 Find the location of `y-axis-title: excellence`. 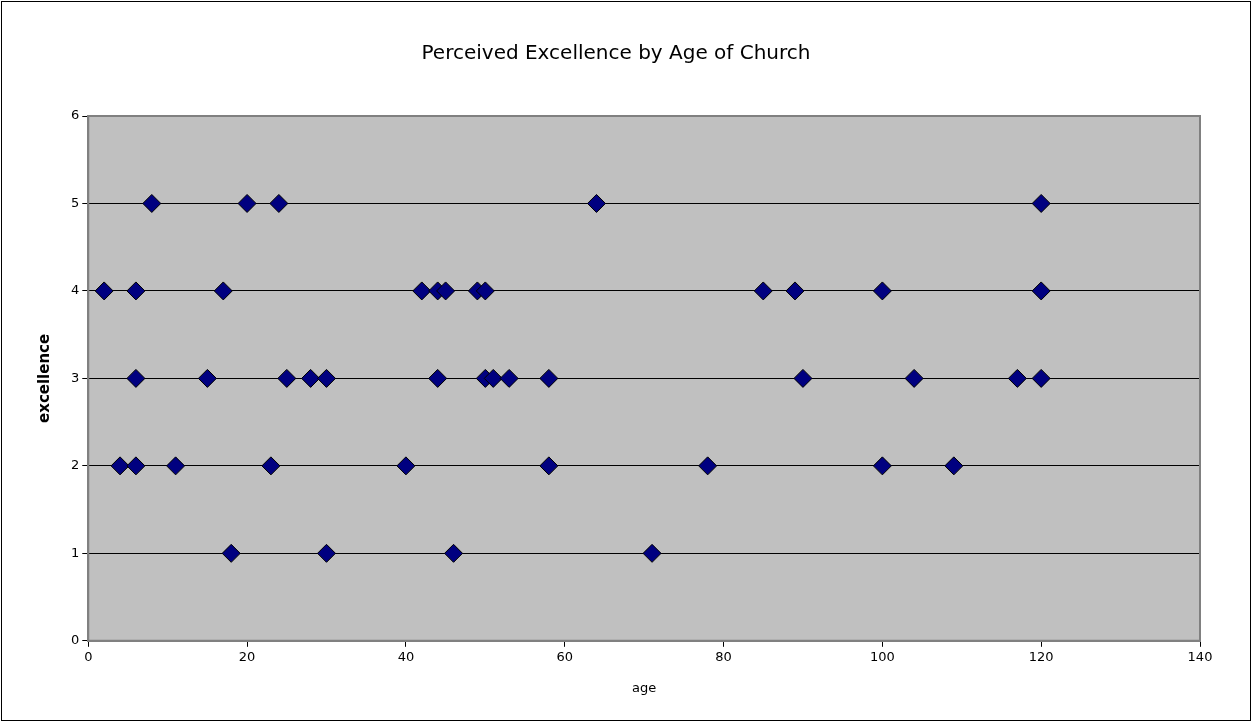

y-axis-title: excellence is located at coordinates (43, 378).